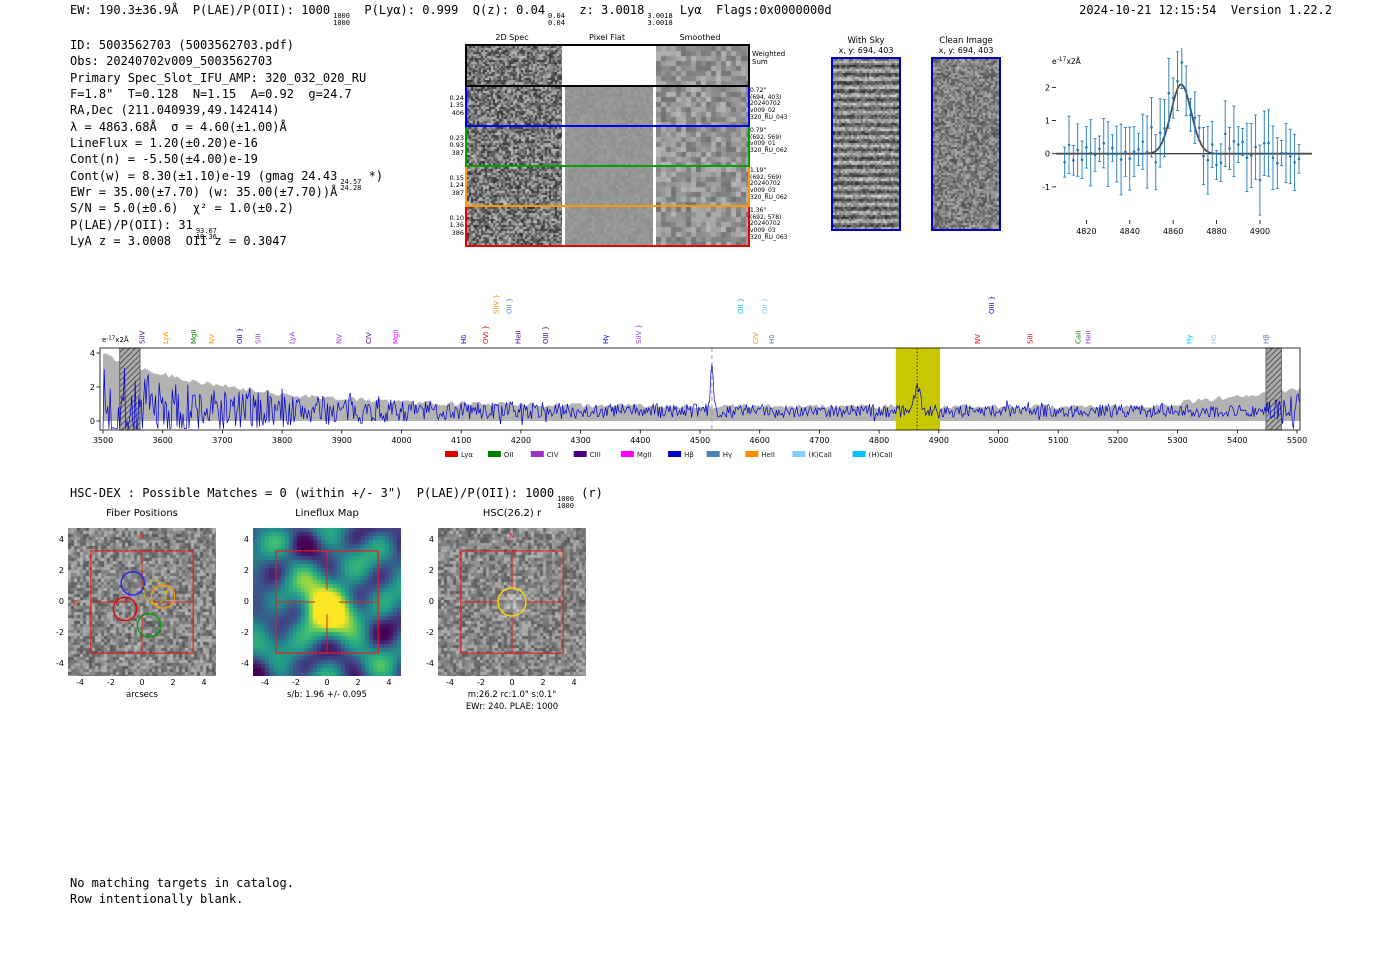 The image size is (1400, 953). I want to click on info-line-text: P(LAE)/P(OII): 31, so click(131, 224).